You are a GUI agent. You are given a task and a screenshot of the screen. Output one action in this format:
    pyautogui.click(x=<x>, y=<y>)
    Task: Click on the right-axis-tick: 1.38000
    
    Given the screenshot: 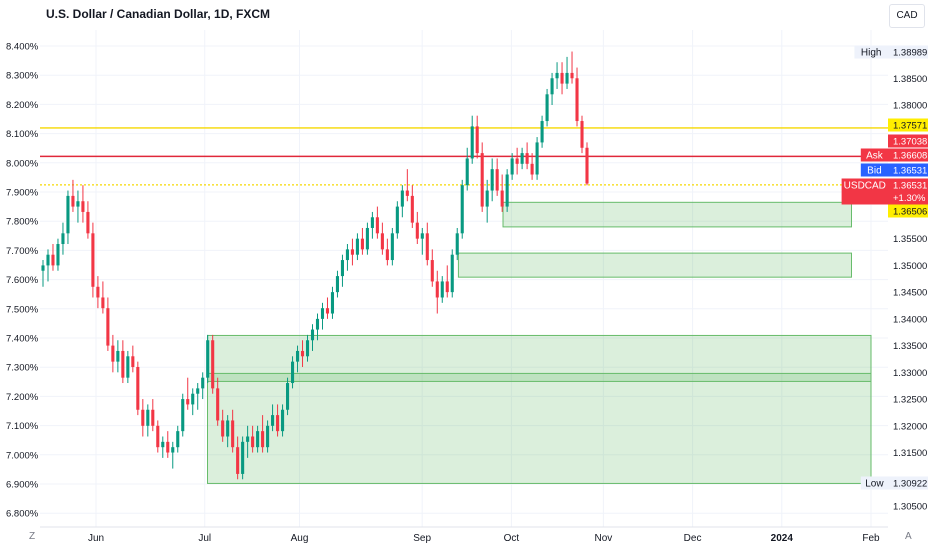 What is the action you would take?
    pyautogui.click(x=910, y=106)
    